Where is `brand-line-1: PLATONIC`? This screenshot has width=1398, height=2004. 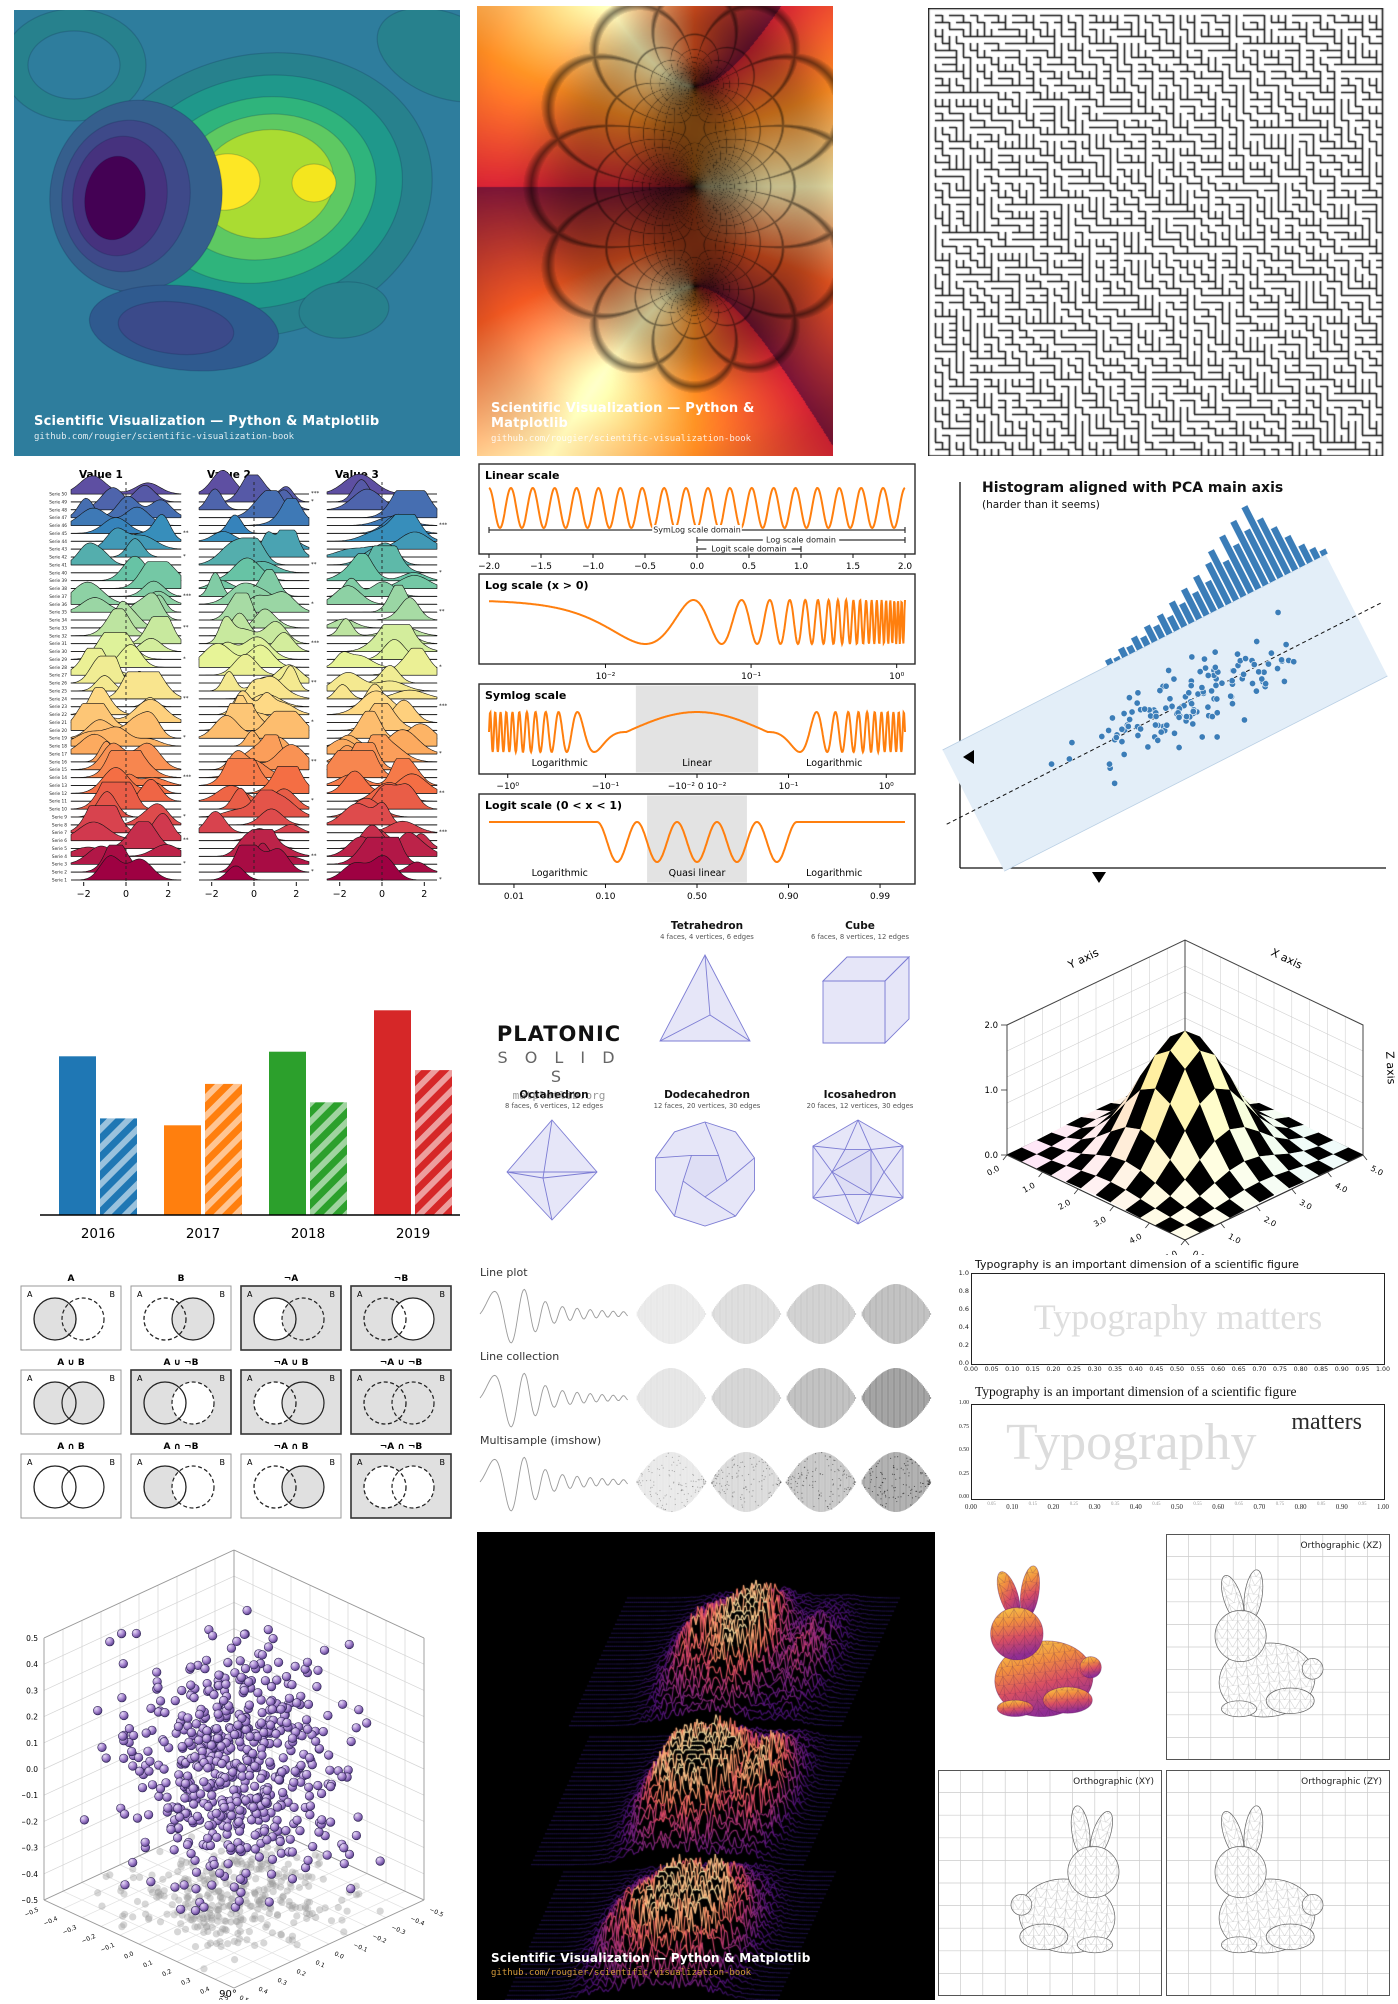
brand-line-1: PLATONIC is located at coordinates (559, 1034).